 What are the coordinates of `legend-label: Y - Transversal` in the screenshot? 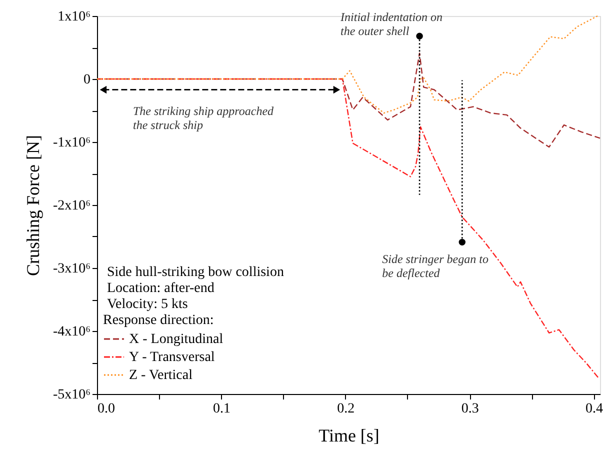 It's located at (172, 357).